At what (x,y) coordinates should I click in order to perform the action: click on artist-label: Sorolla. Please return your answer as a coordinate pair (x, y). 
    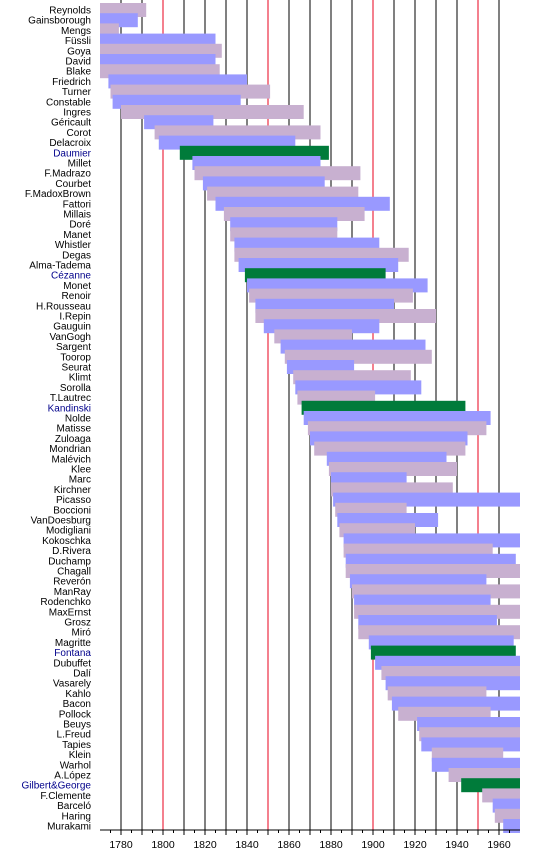
    Looking at the image, I should click on (76, 388).